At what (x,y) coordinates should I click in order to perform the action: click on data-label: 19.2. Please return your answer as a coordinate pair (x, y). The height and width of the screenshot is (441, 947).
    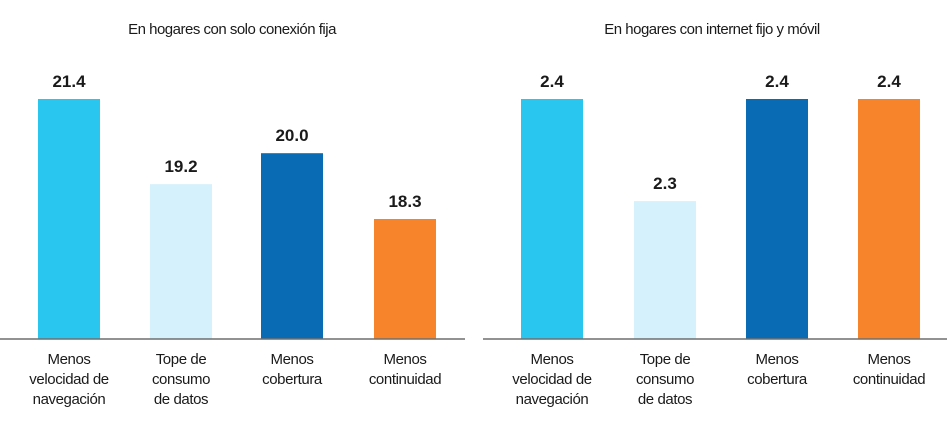
    Looking at the image, I should click on (180, 166).